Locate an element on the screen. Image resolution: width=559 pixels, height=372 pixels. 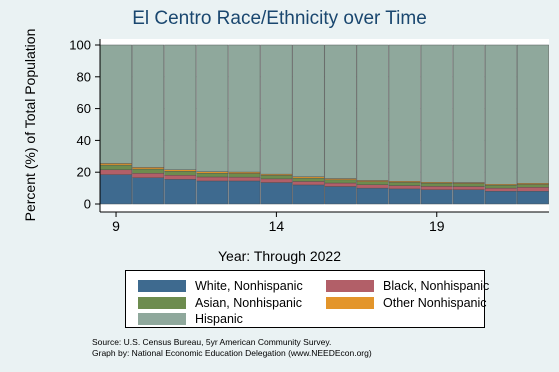
legend-item-hispanic: Hispanic is located at coordinates (190, 319).